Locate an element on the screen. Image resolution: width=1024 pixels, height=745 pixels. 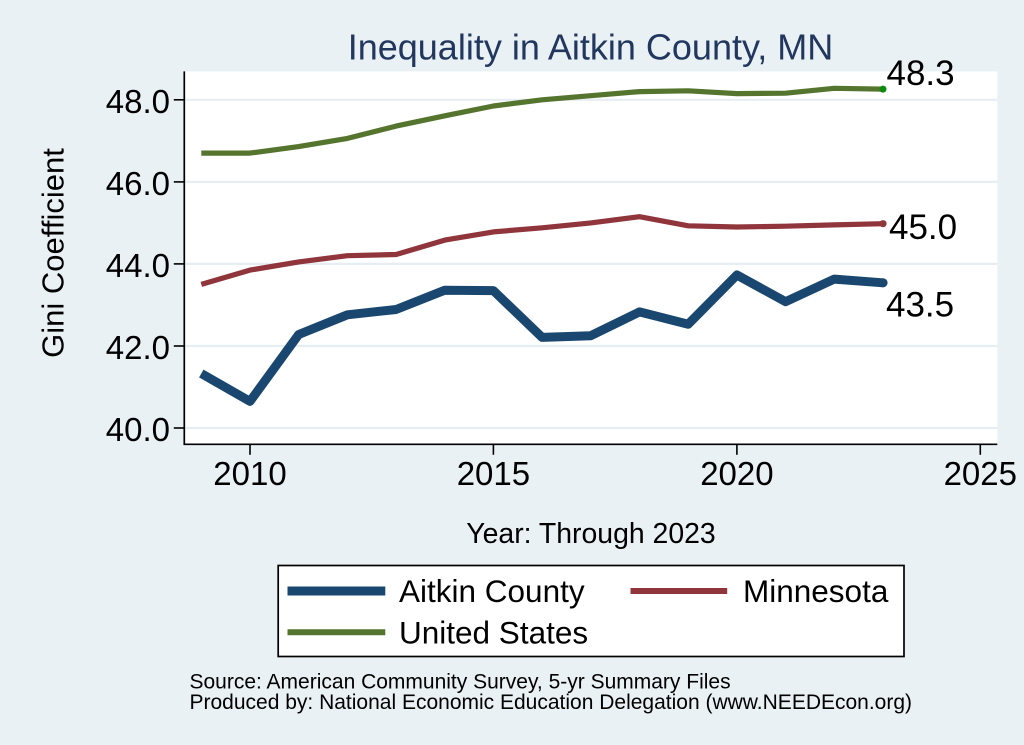
svg-text: 43.5 is located at coordinates (920, 305).